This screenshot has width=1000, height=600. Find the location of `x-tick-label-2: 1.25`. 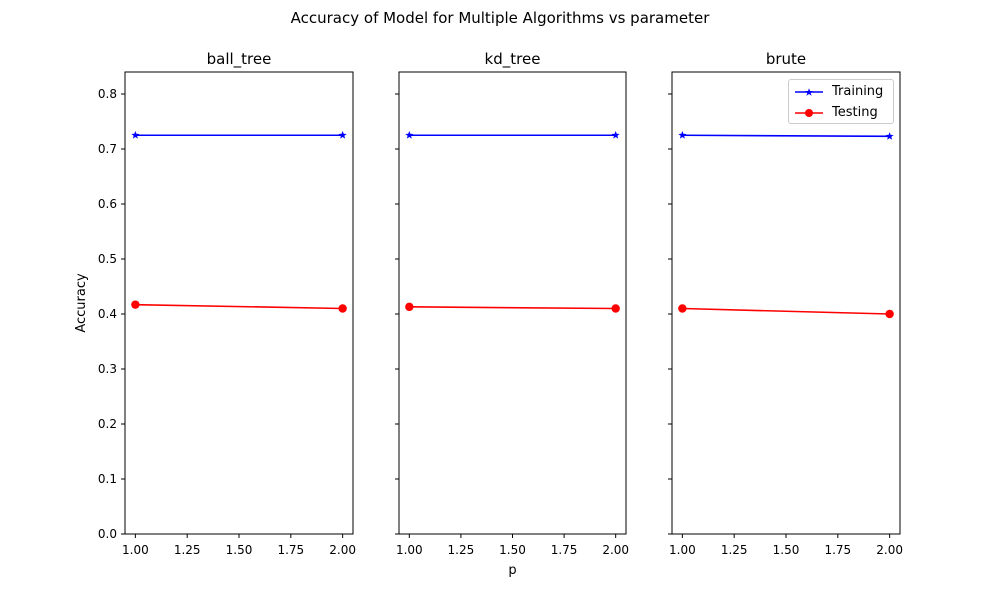

x-tick-label-2: 1.25 is located at coordinates (734, 550).